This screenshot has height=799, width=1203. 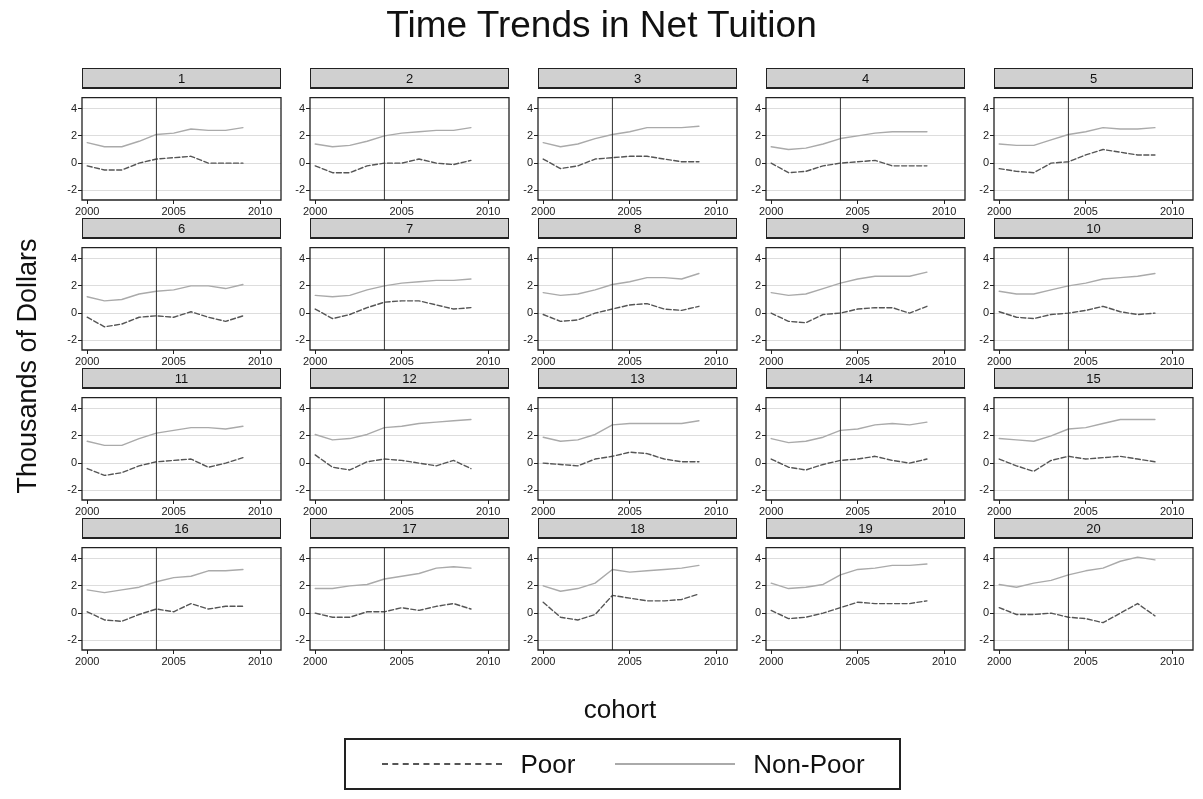 I want to click on chart-title: 10, so click(x=1093, y=228).